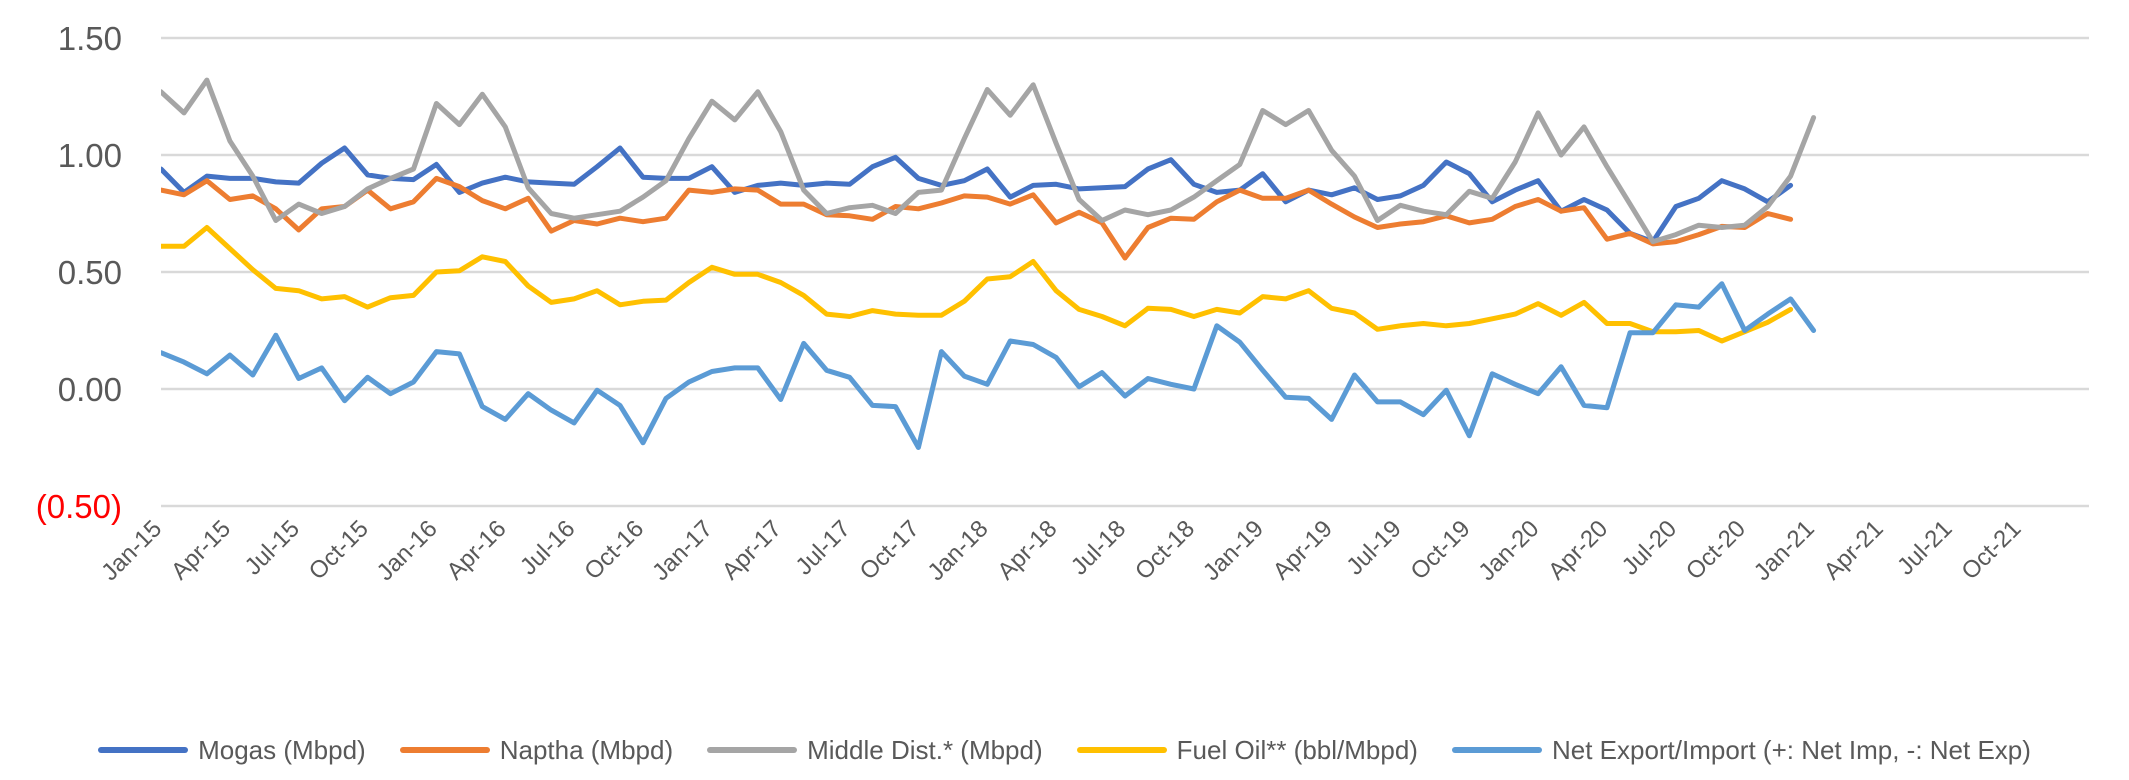 The width and height of the screenshot is (2129, 780). What do you see at coordinates (547, 547) in the screenshot?
I see `x-tick-label: Jul-16` at bounding box center [547, 547].